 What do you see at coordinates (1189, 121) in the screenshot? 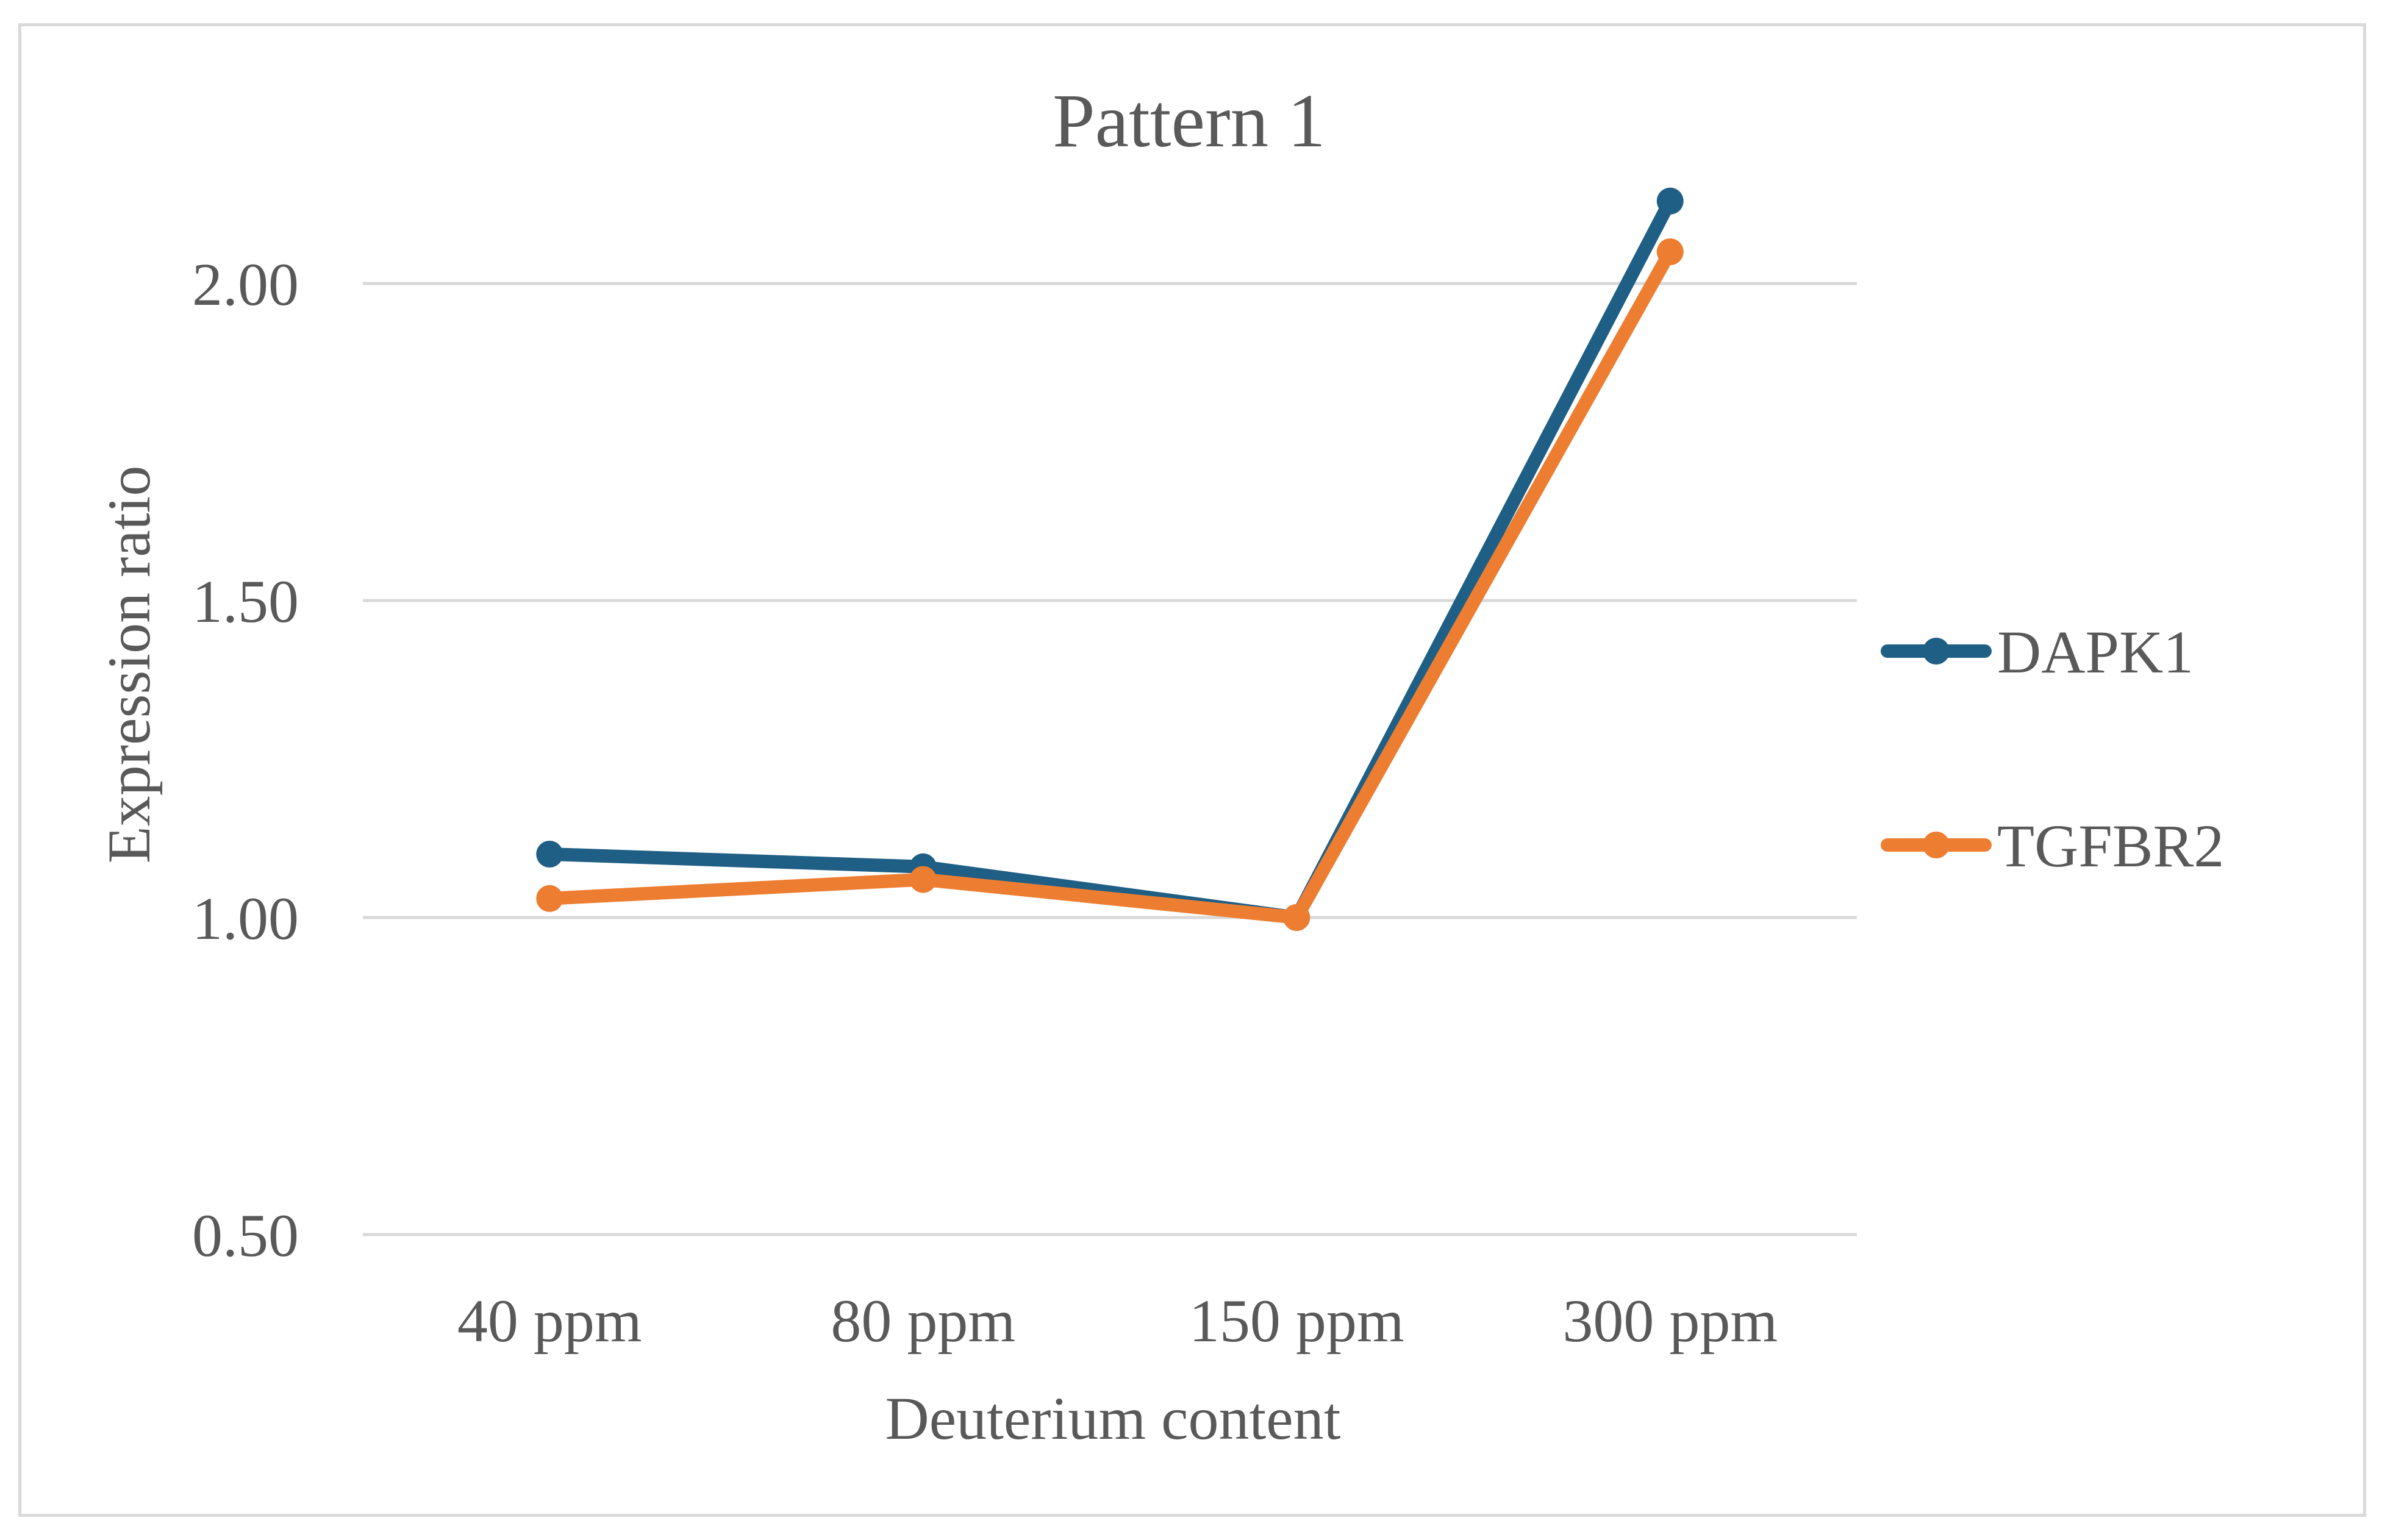
I see `chart-title: Pattern 1` at bounding box center [1189, 121].